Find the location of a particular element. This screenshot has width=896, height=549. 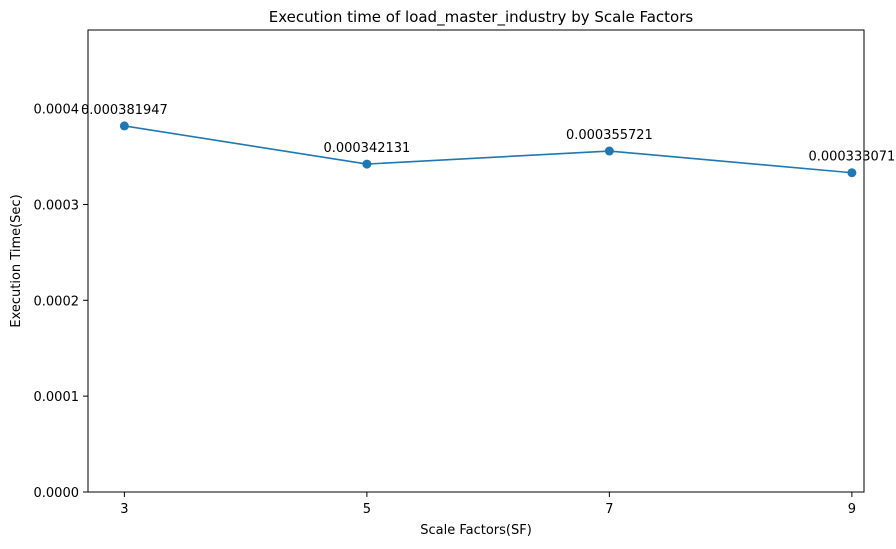

x-tick-label: 9 is located at coordinates (852, 509).